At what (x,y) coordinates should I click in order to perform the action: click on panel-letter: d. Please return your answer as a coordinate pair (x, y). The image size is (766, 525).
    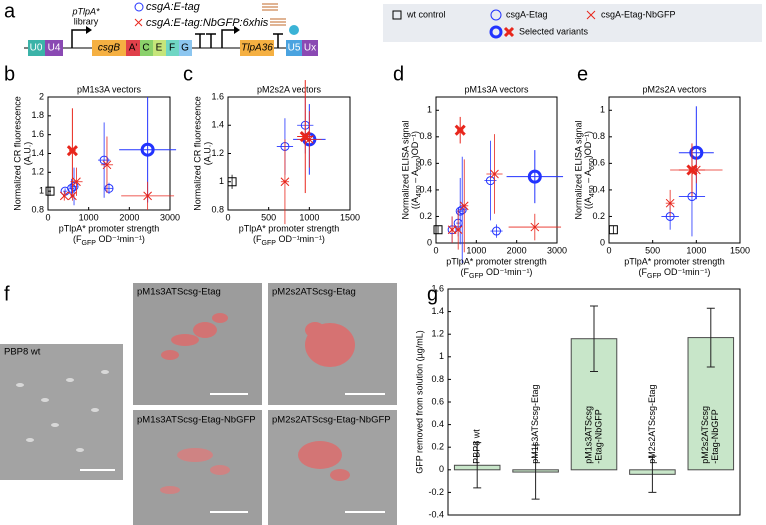
    Looking at the image, I should click on (398, 74).